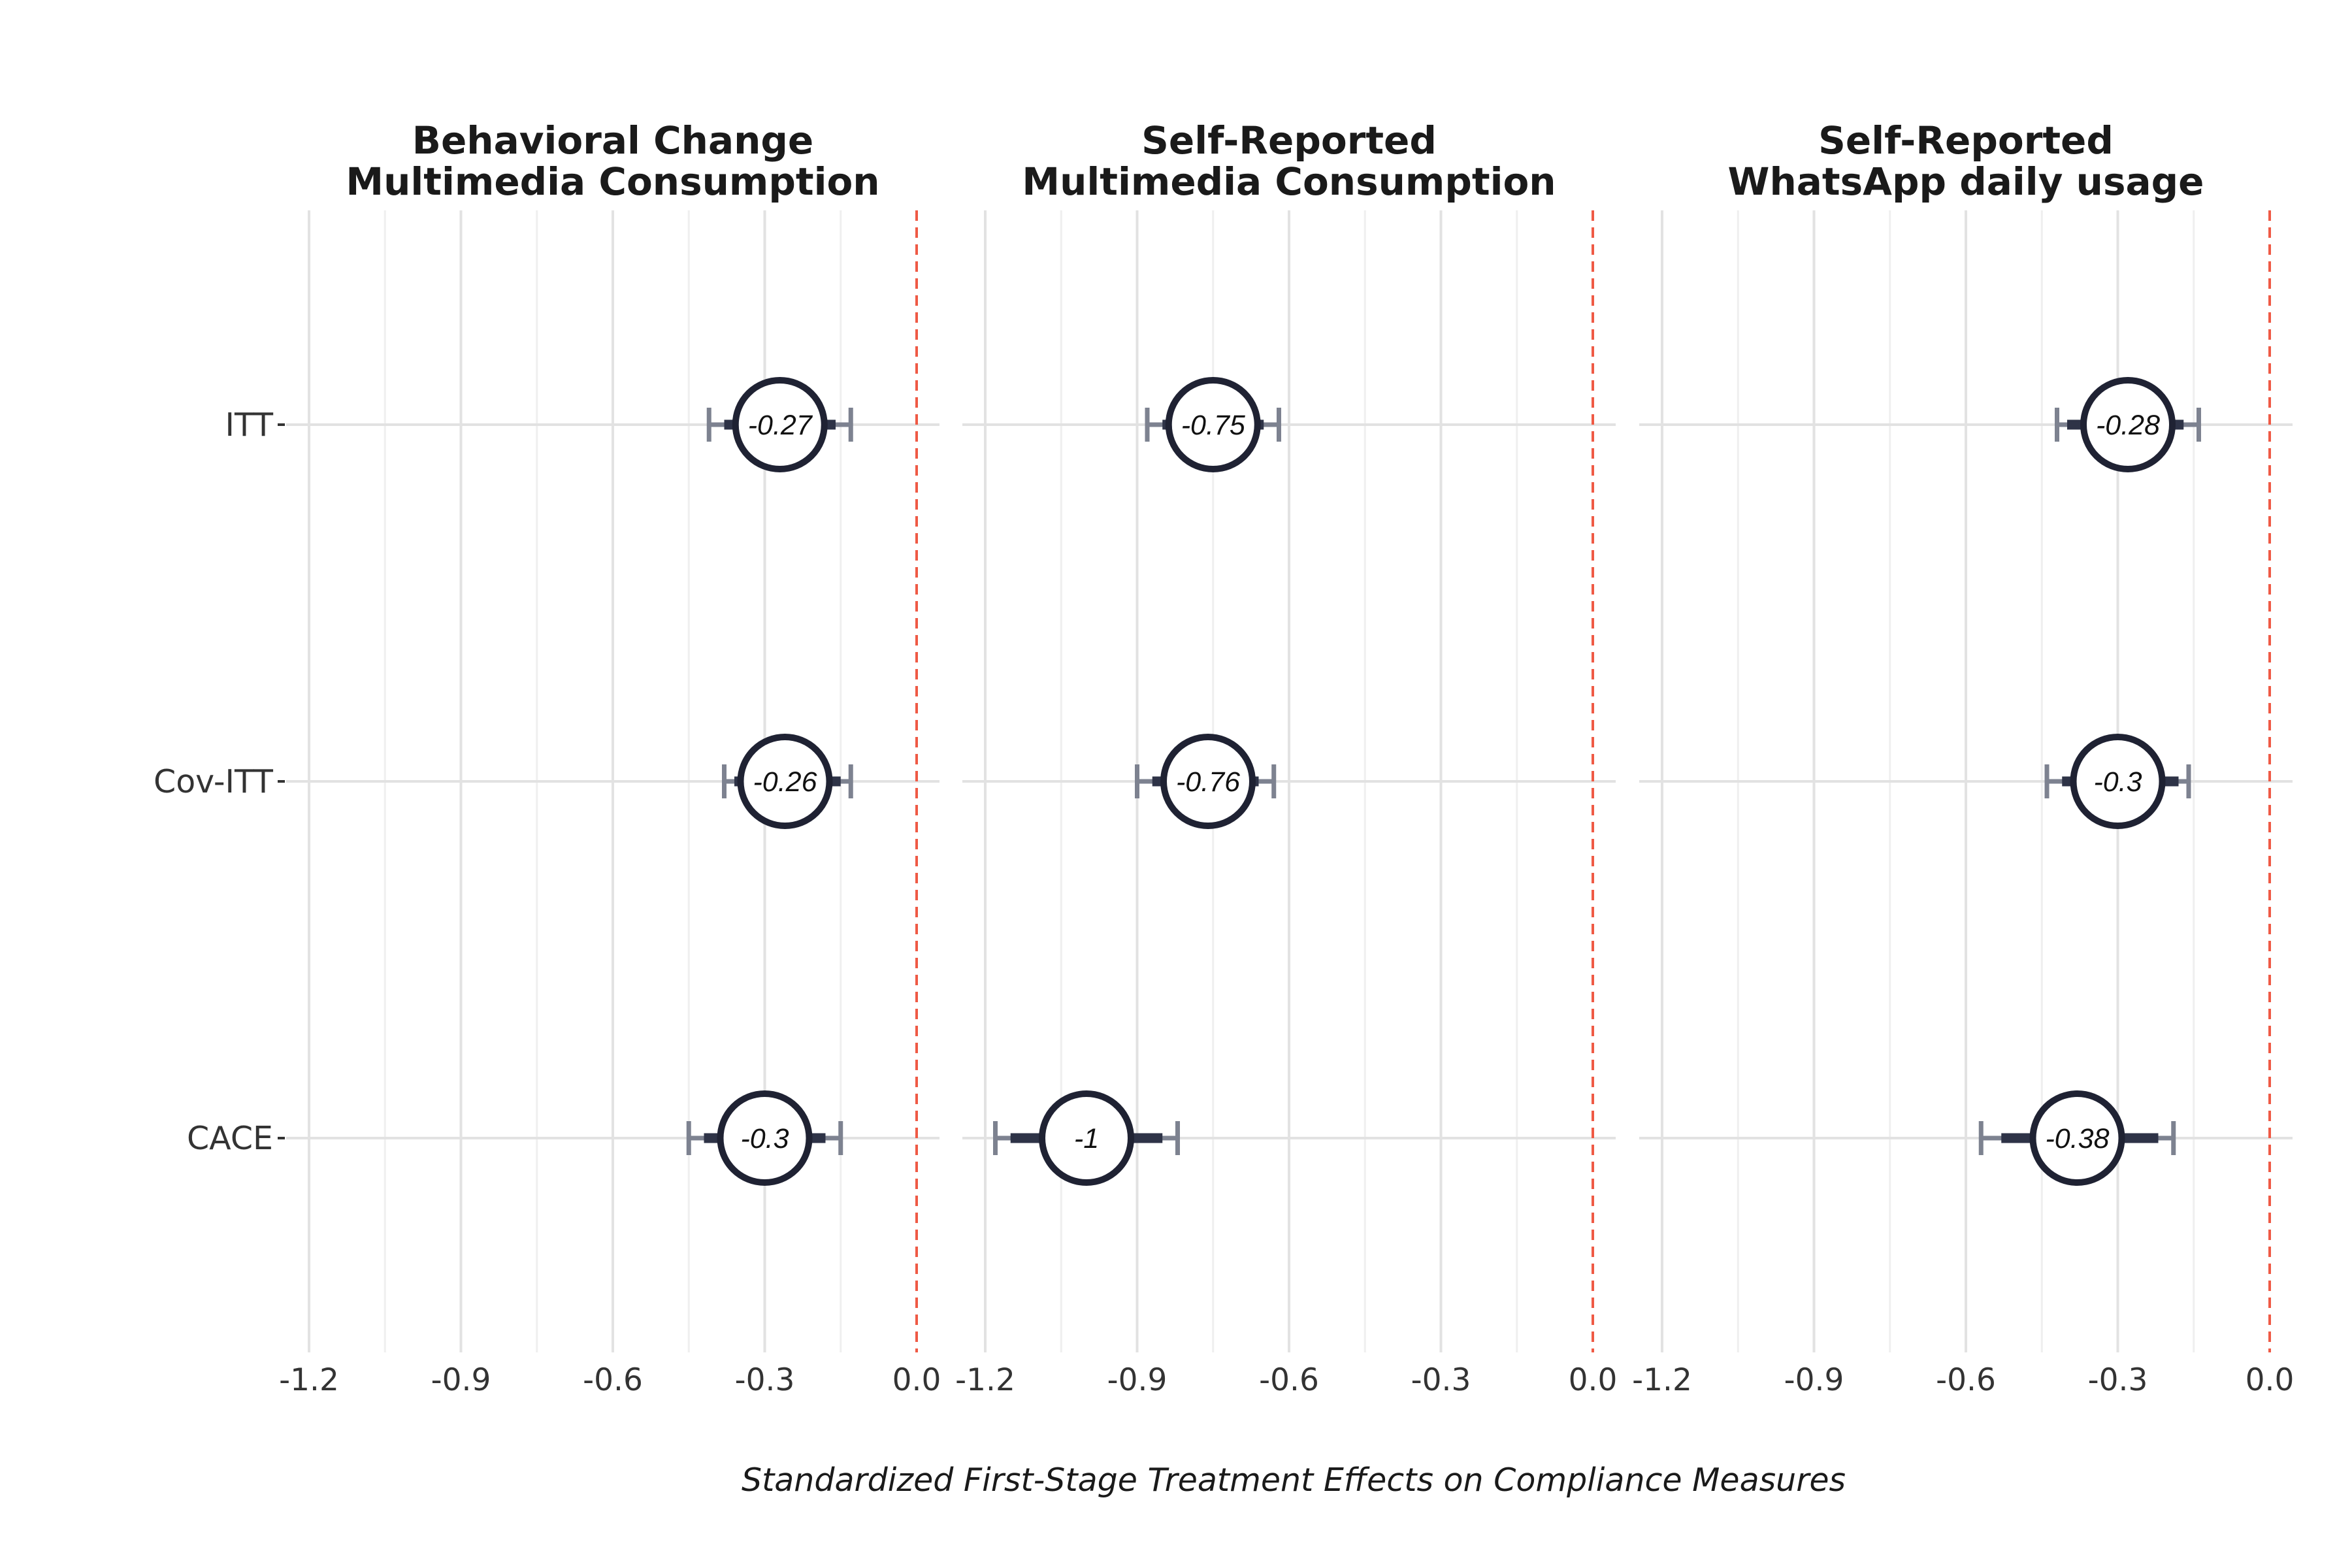 The height and width of the screenshot is (1568, 2352). Describe the element at coordinates (214, 781) in the screenshot. I see `y-tick-label: Cov-ITT` at that location.